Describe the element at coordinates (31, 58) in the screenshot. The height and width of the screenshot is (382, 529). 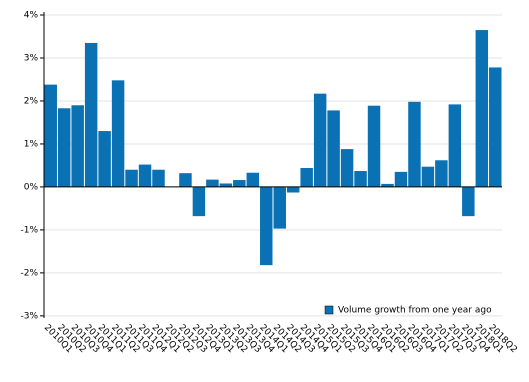
I see `y-tick-label: 3%` at that location.